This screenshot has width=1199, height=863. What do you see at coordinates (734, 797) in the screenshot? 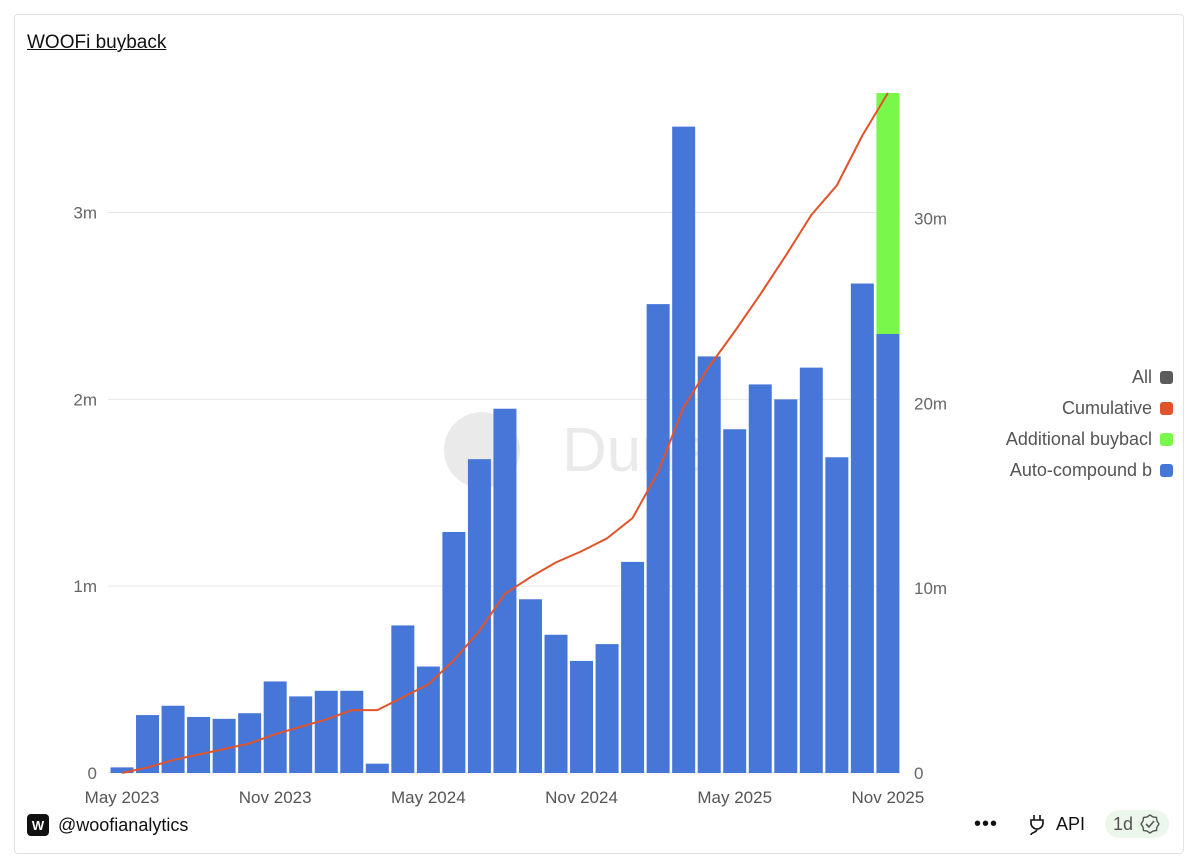
I see `x-tick-label: May 2025` at bounding box center [734, 797].